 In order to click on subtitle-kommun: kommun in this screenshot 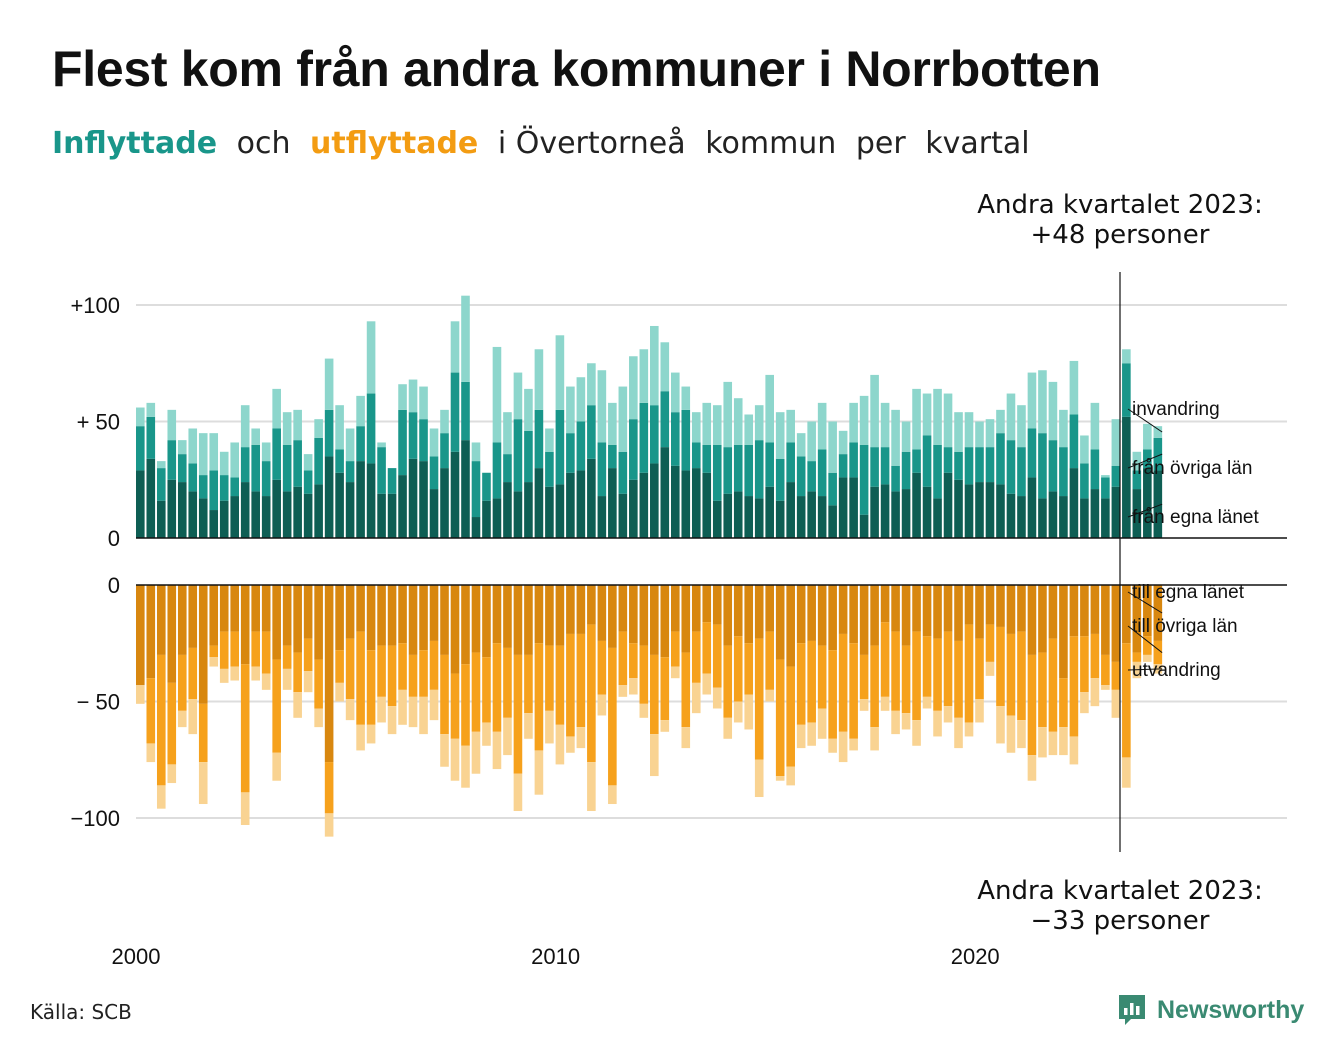, I will do `click(771, 143)`.